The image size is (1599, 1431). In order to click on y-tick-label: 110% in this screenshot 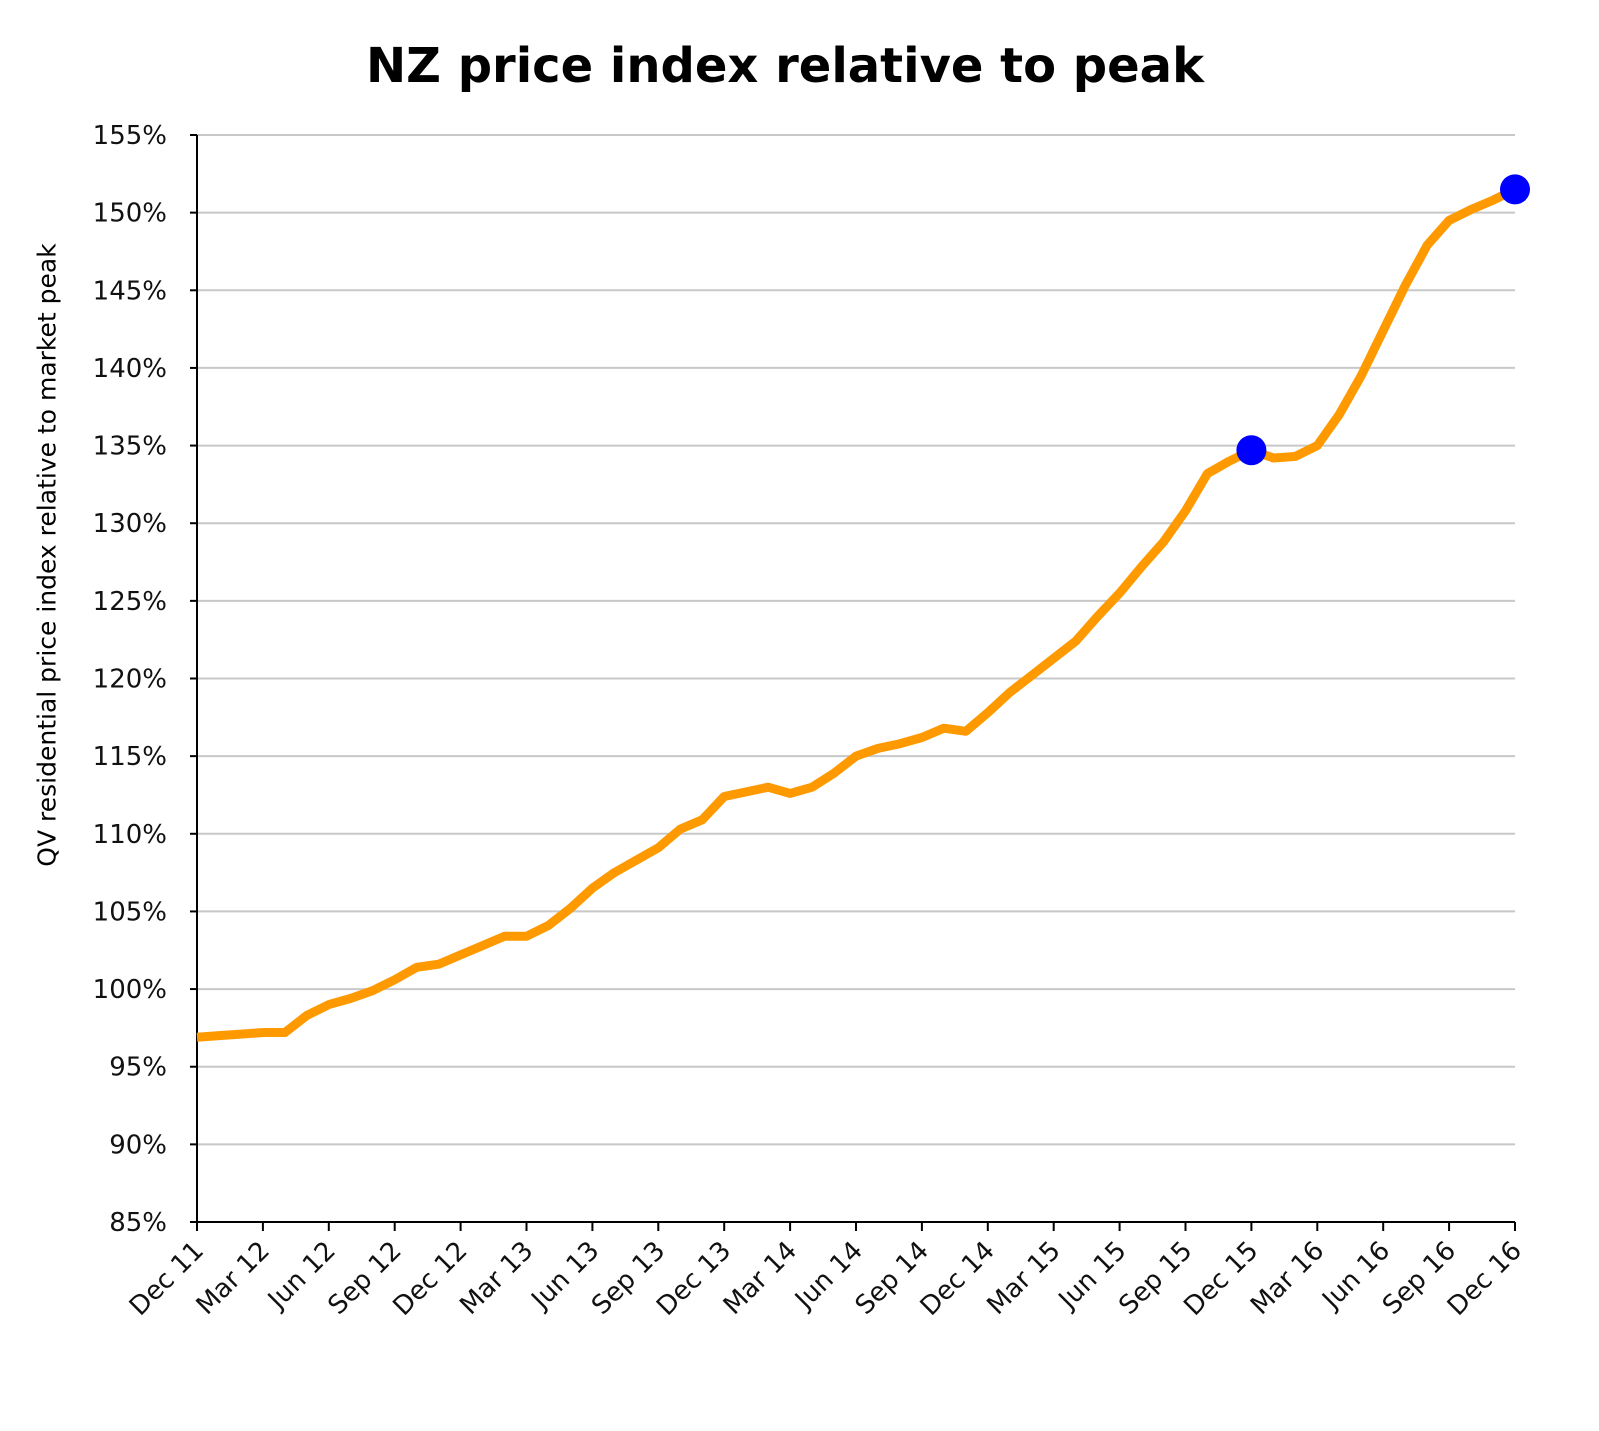, I will do `click(130, 835)`.